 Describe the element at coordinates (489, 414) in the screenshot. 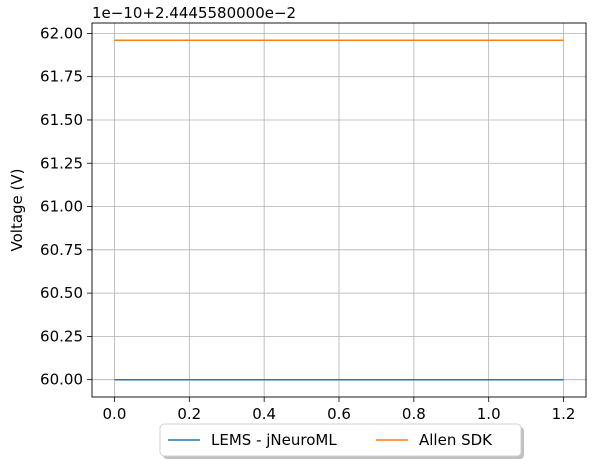

I see `x-tick-label: 1.0` at that location.